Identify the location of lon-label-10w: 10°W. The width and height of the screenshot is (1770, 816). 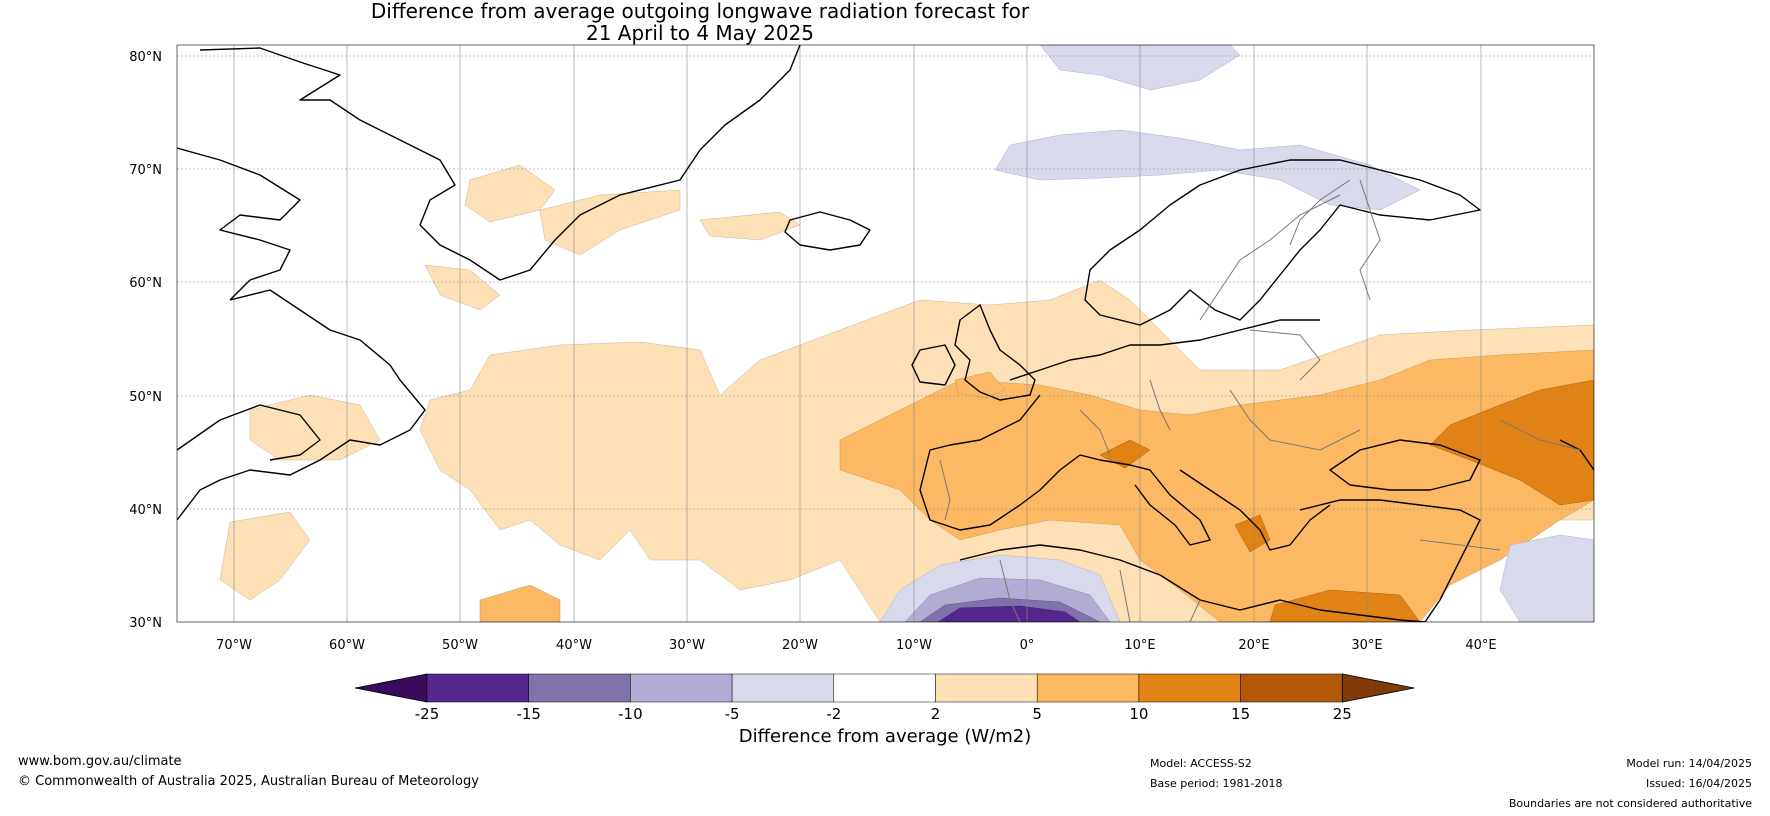
(914, 645).